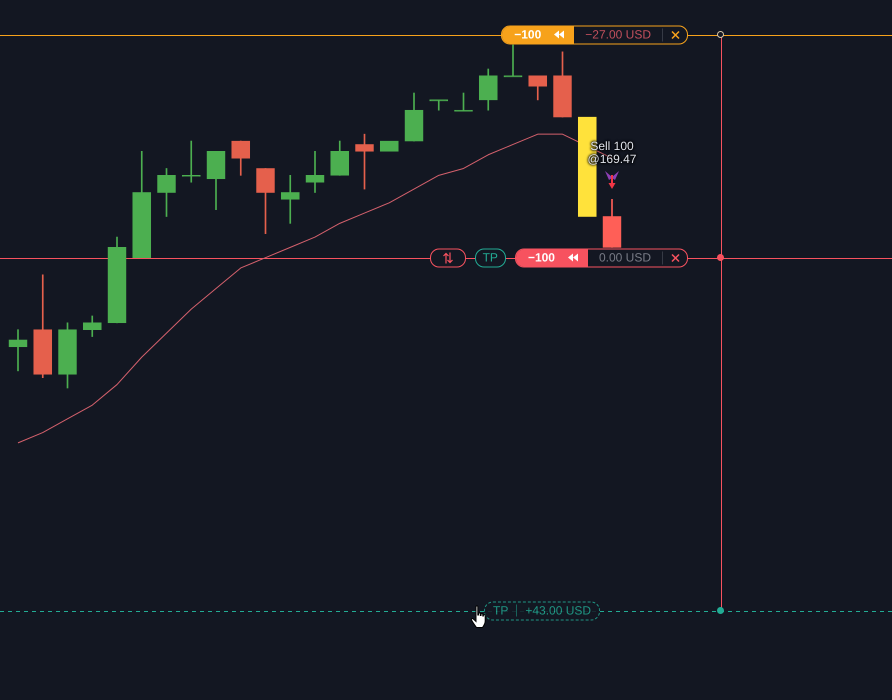  Describe the element at coordinates (490, 258) in the screenshot. I see `tag: TP` at that location.